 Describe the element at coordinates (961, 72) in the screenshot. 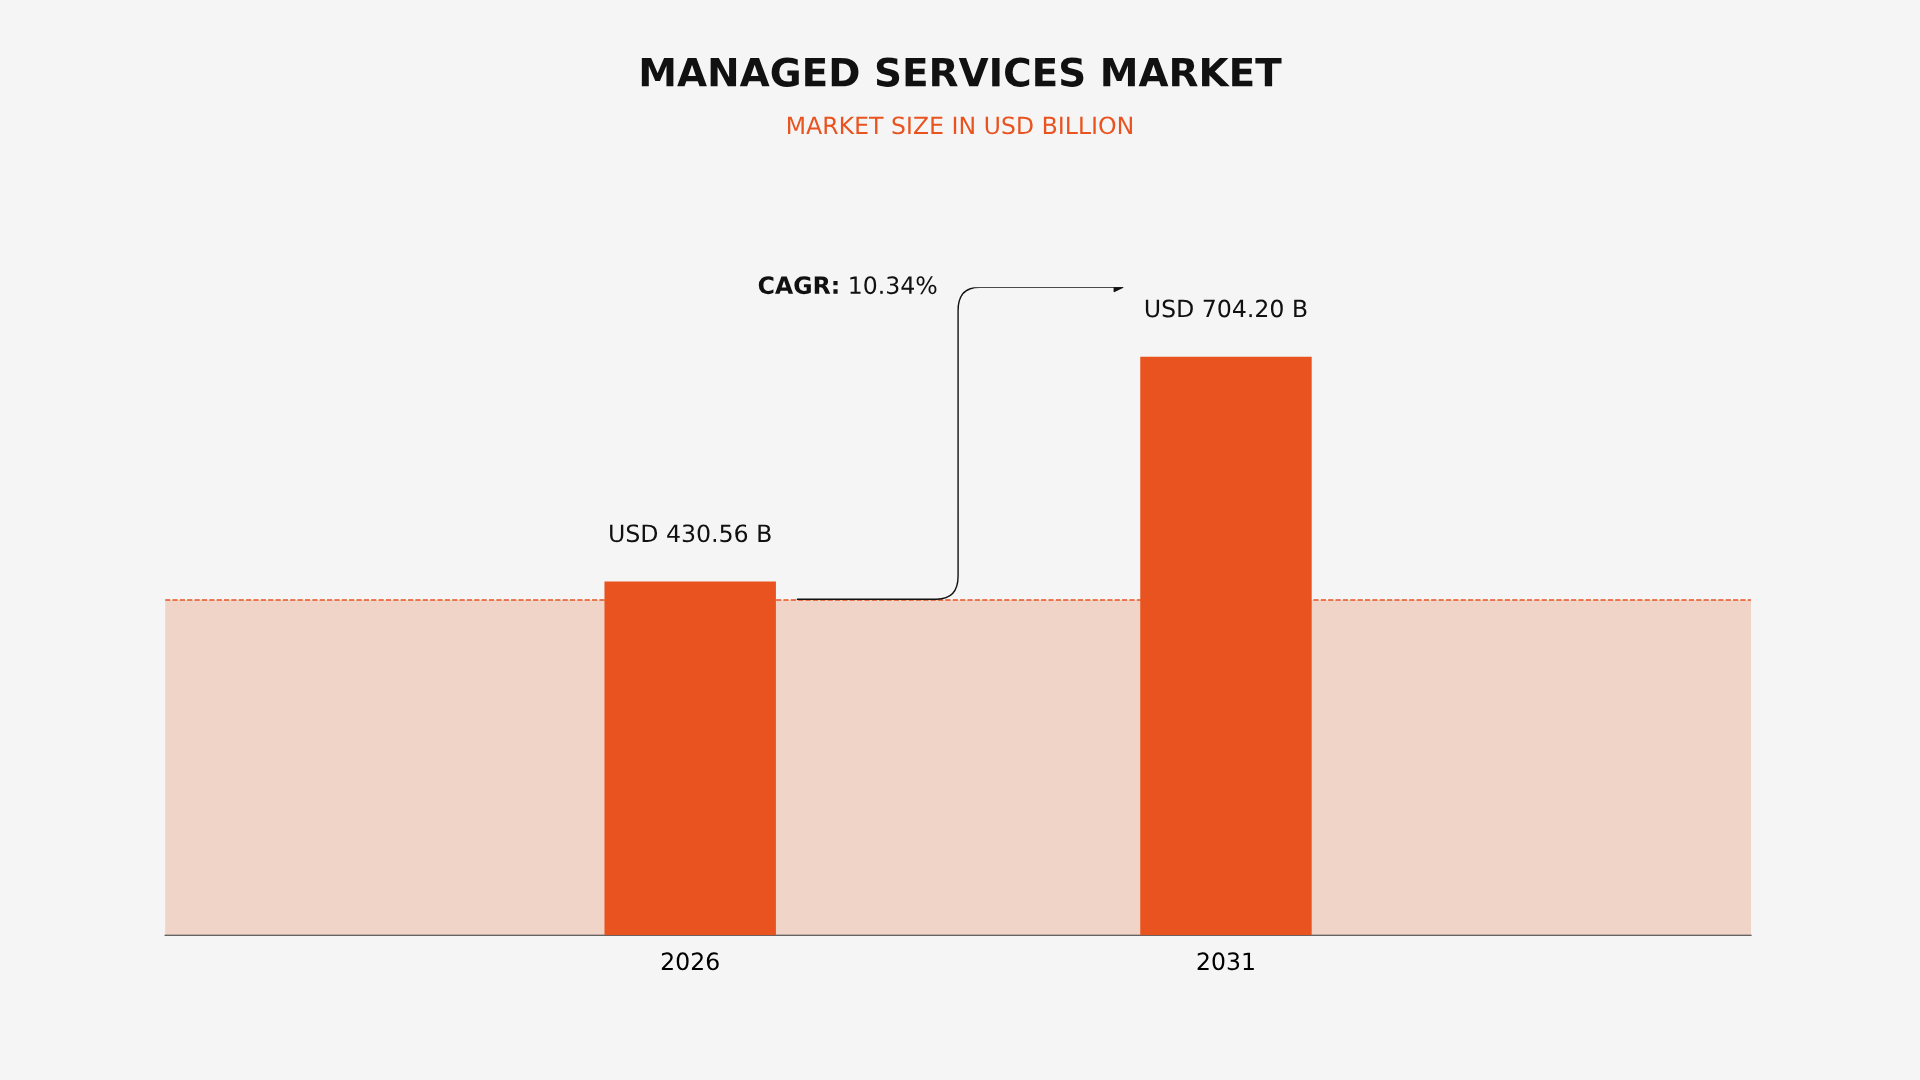

I see `chart-title: MANAGED SERVICES MARKET` at that location.